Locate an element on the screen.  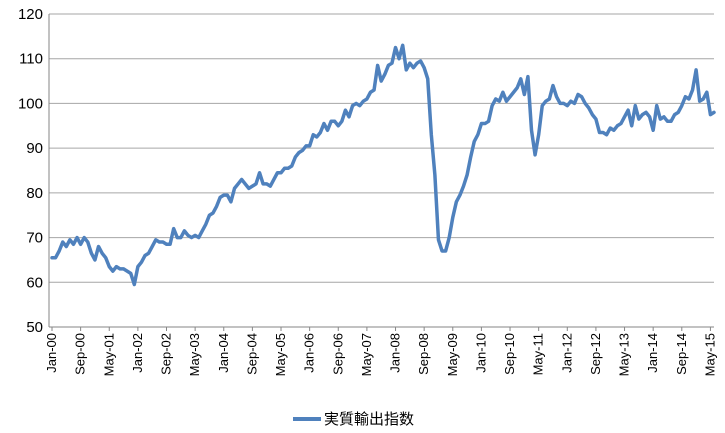
x-tick-label: Jan-04 is located at coordinates (223, 353).